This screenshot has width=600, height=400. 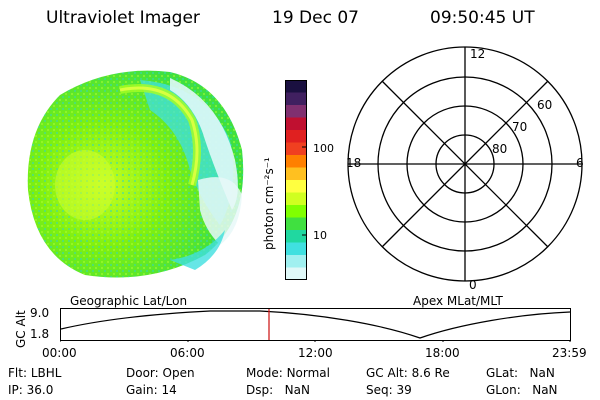 I want to click on app-title: Ultraviolet Imager, so click(x=123, y=18).